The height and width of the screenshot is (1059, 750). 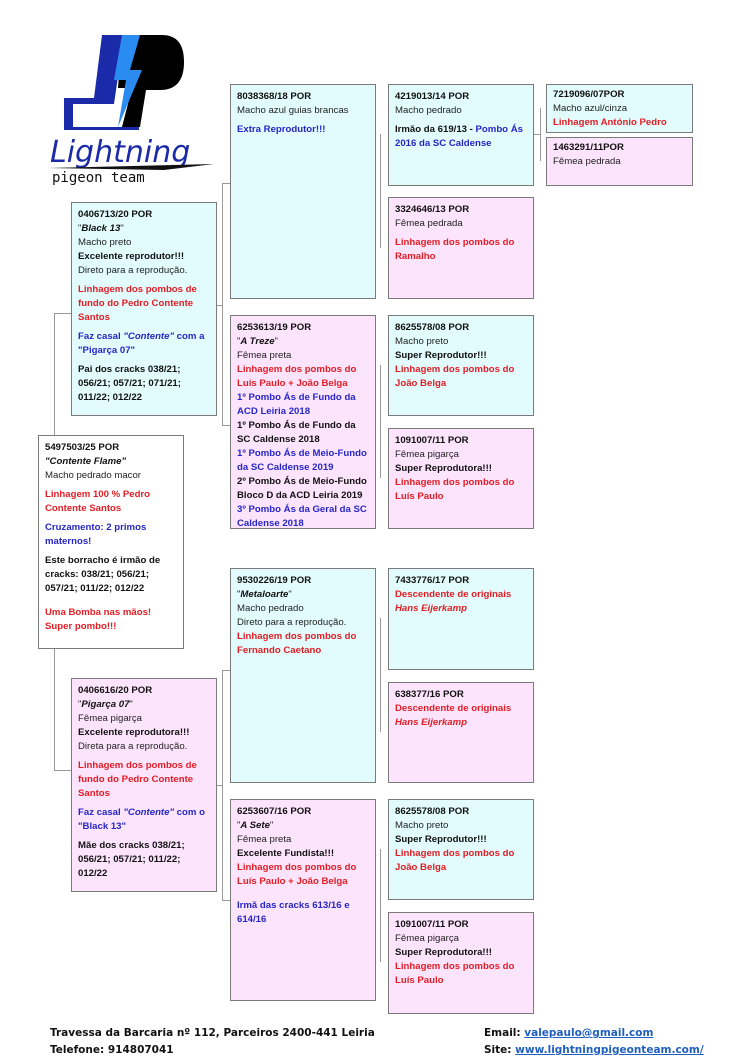 What do you see at coordinates (590, 108) in the screenshot?
I see `card-text: Macho azul/cinza` at bounding box center [590, 108].